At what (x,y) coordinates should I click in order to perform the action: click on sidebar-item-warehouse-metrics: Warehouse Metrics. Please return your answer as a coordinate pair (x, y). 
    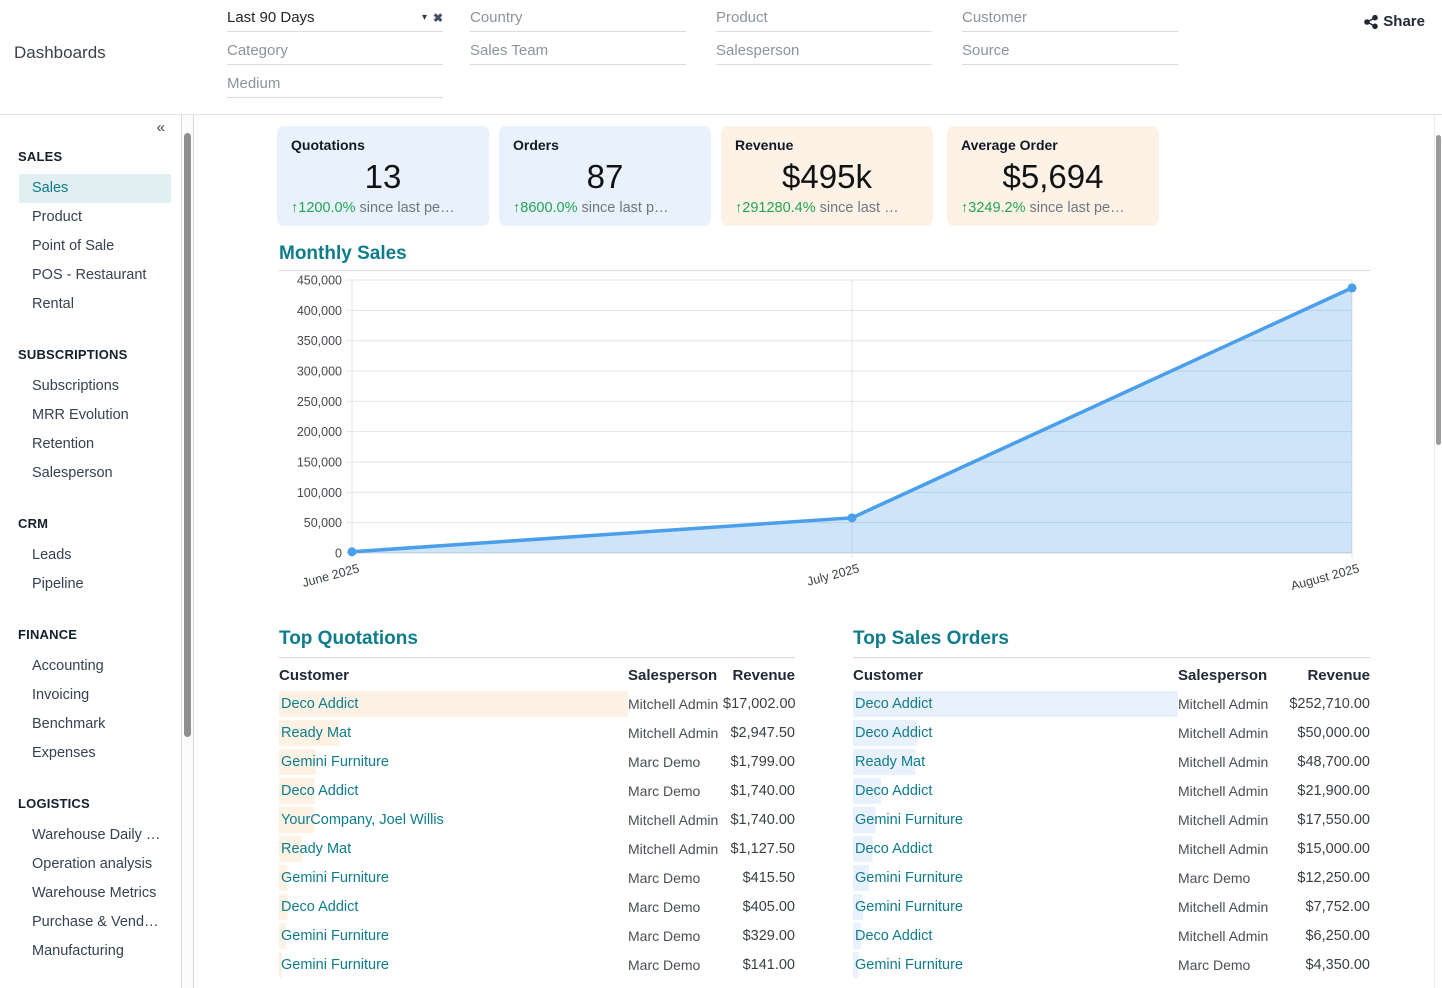
    Looking at the image, I should click on (94, 893).